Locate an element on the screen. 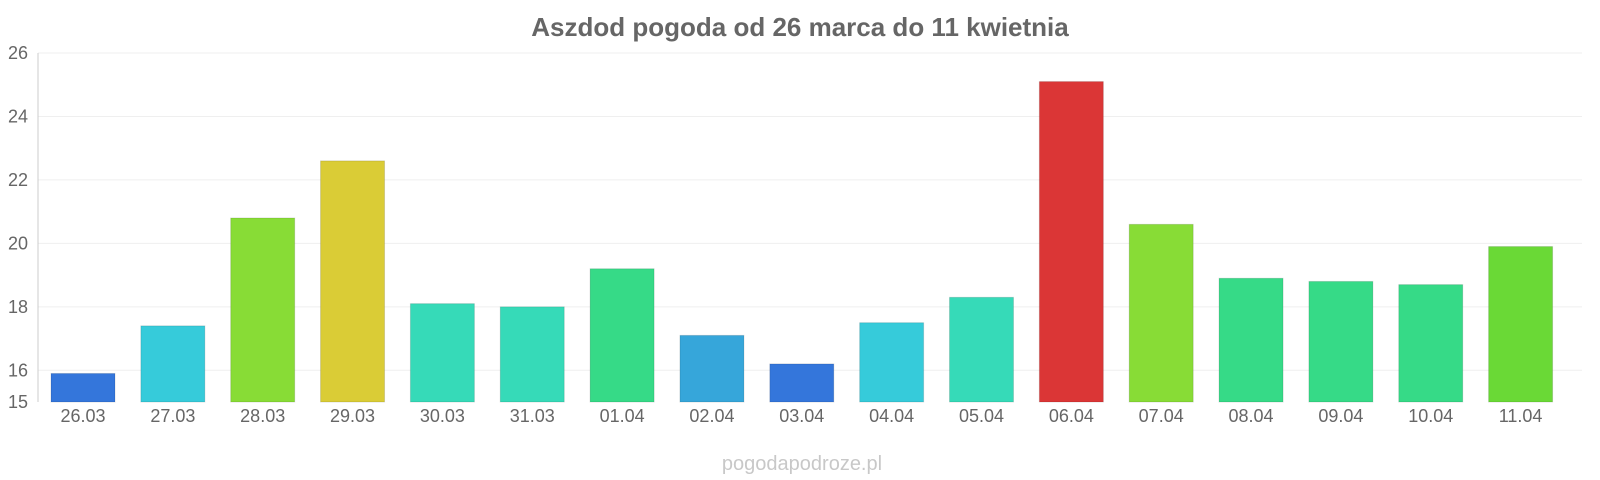  x-tick-label: 26.03 is located at coordinates (82, 416).